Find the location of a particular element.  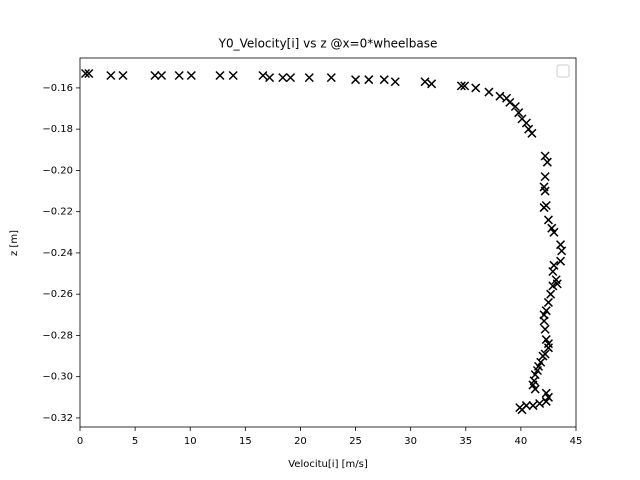

x-axis-label: Velocitu[i] [m/s] is located at coordinates (328, 464).